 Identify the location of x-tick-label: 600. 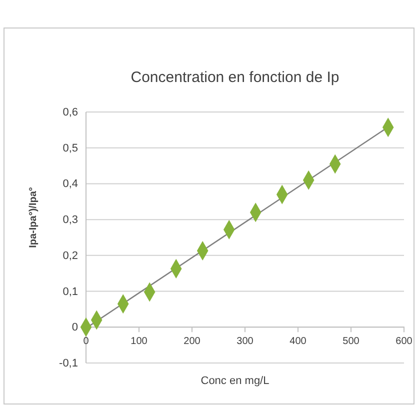
(404, 342).